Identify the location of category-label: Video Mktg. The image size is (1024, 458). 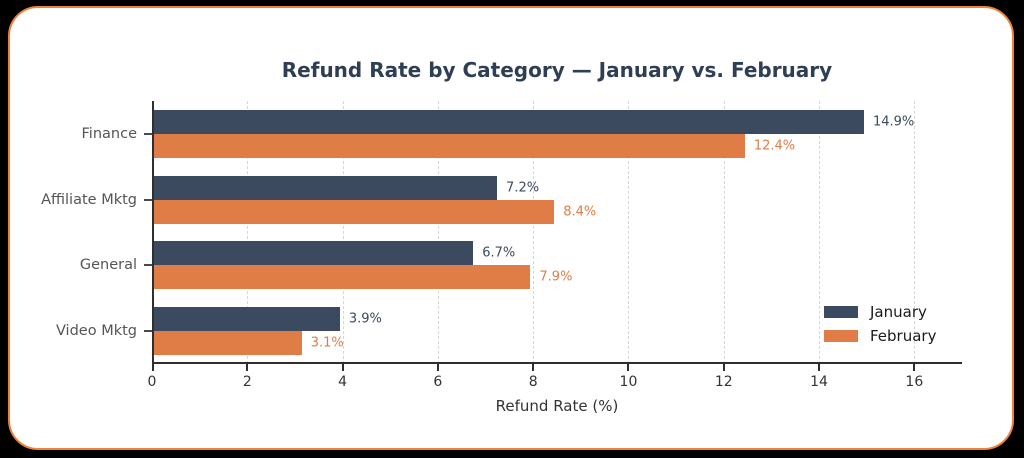
(96, 331).